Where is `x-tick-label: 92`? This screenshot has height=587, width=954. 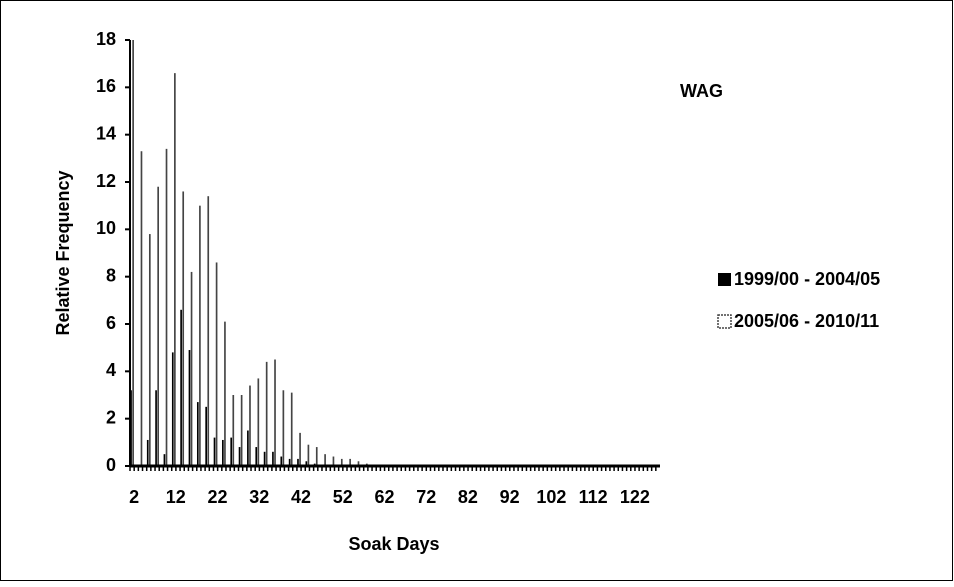
x-tick-label: 92 is located at coordinates (510, 497).